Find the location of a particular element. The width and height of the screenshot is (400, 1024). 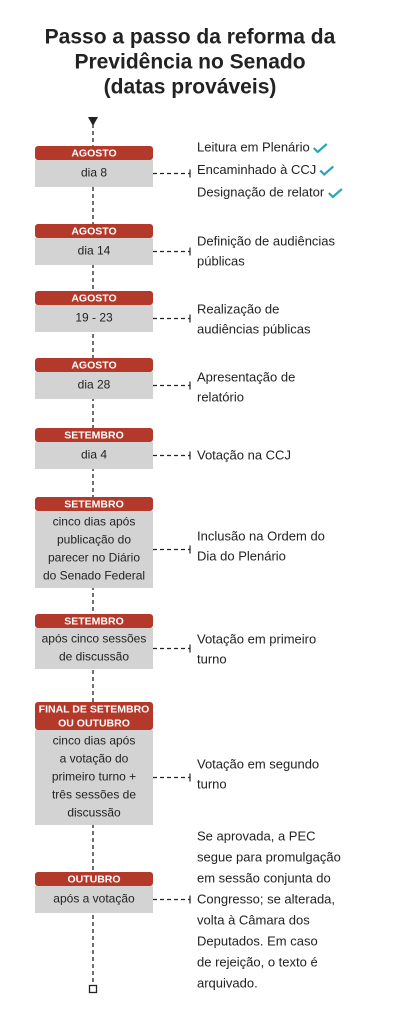

step-description: Congresso; se alterada, is located at coordinates (266, 898).